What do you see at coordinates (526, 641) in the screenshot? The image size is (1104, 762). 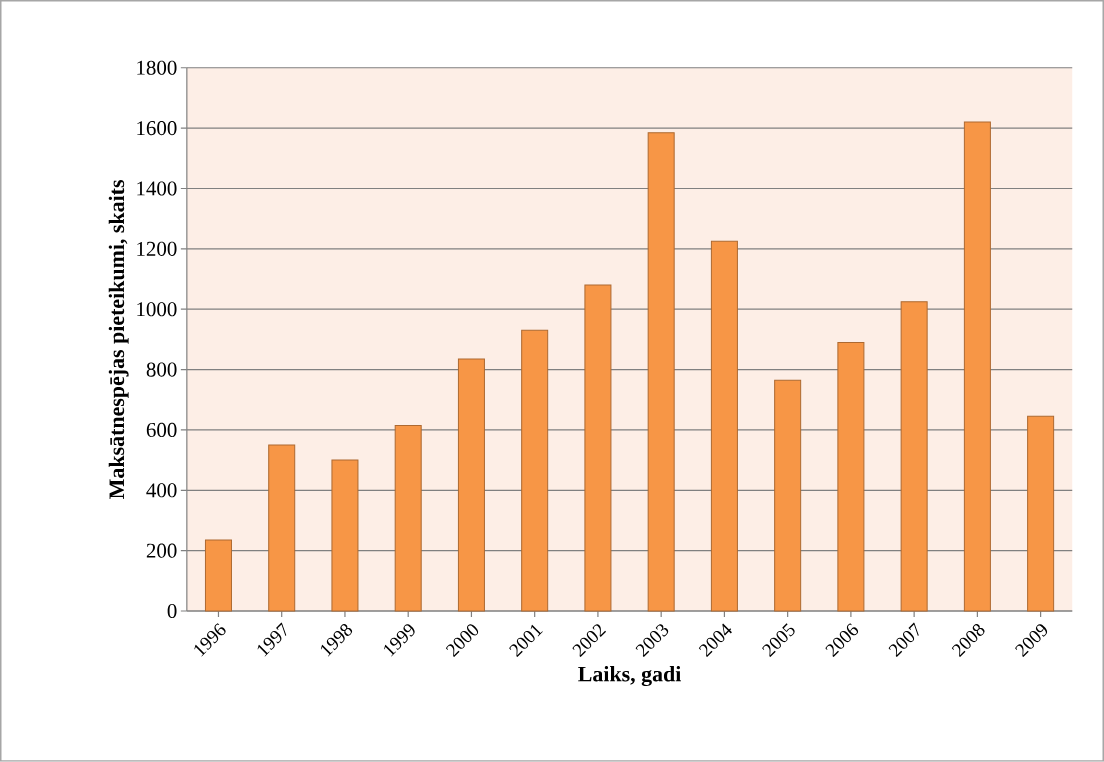 I see `x-tick-label: 2001` at bounding box center [526, 641].